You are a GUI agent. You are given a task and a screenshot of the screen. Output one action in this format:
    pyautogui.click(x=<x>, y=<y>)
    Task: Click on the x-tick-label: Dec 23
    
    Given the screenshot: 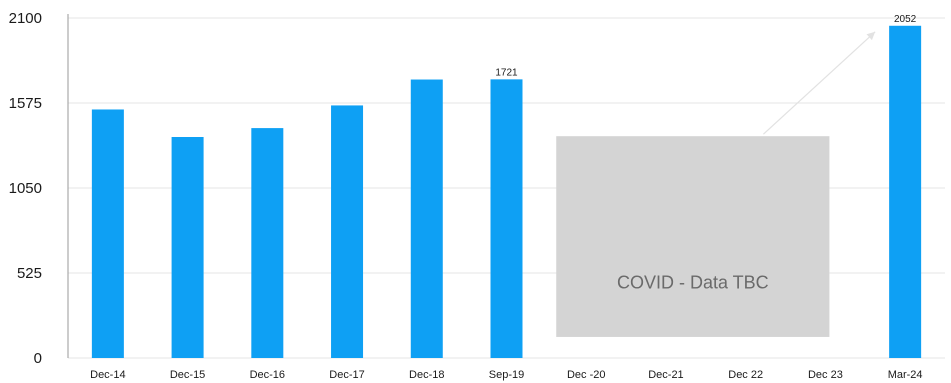 What is the action you would take?
    pyautogui.click(x=825, y=375)
    